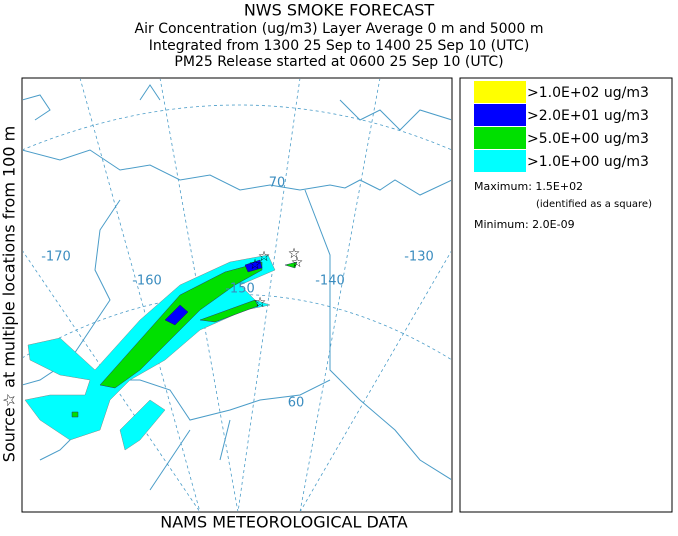  What do you see at coordinates (296, 403) in the screenshot?
I see `map-label: 60` at bounding box center [296, 403].